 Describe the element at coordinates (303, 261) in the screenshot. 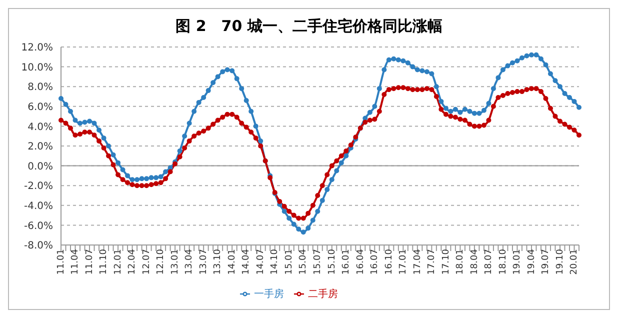

I see `x-tick-label: 15.04` at that location.